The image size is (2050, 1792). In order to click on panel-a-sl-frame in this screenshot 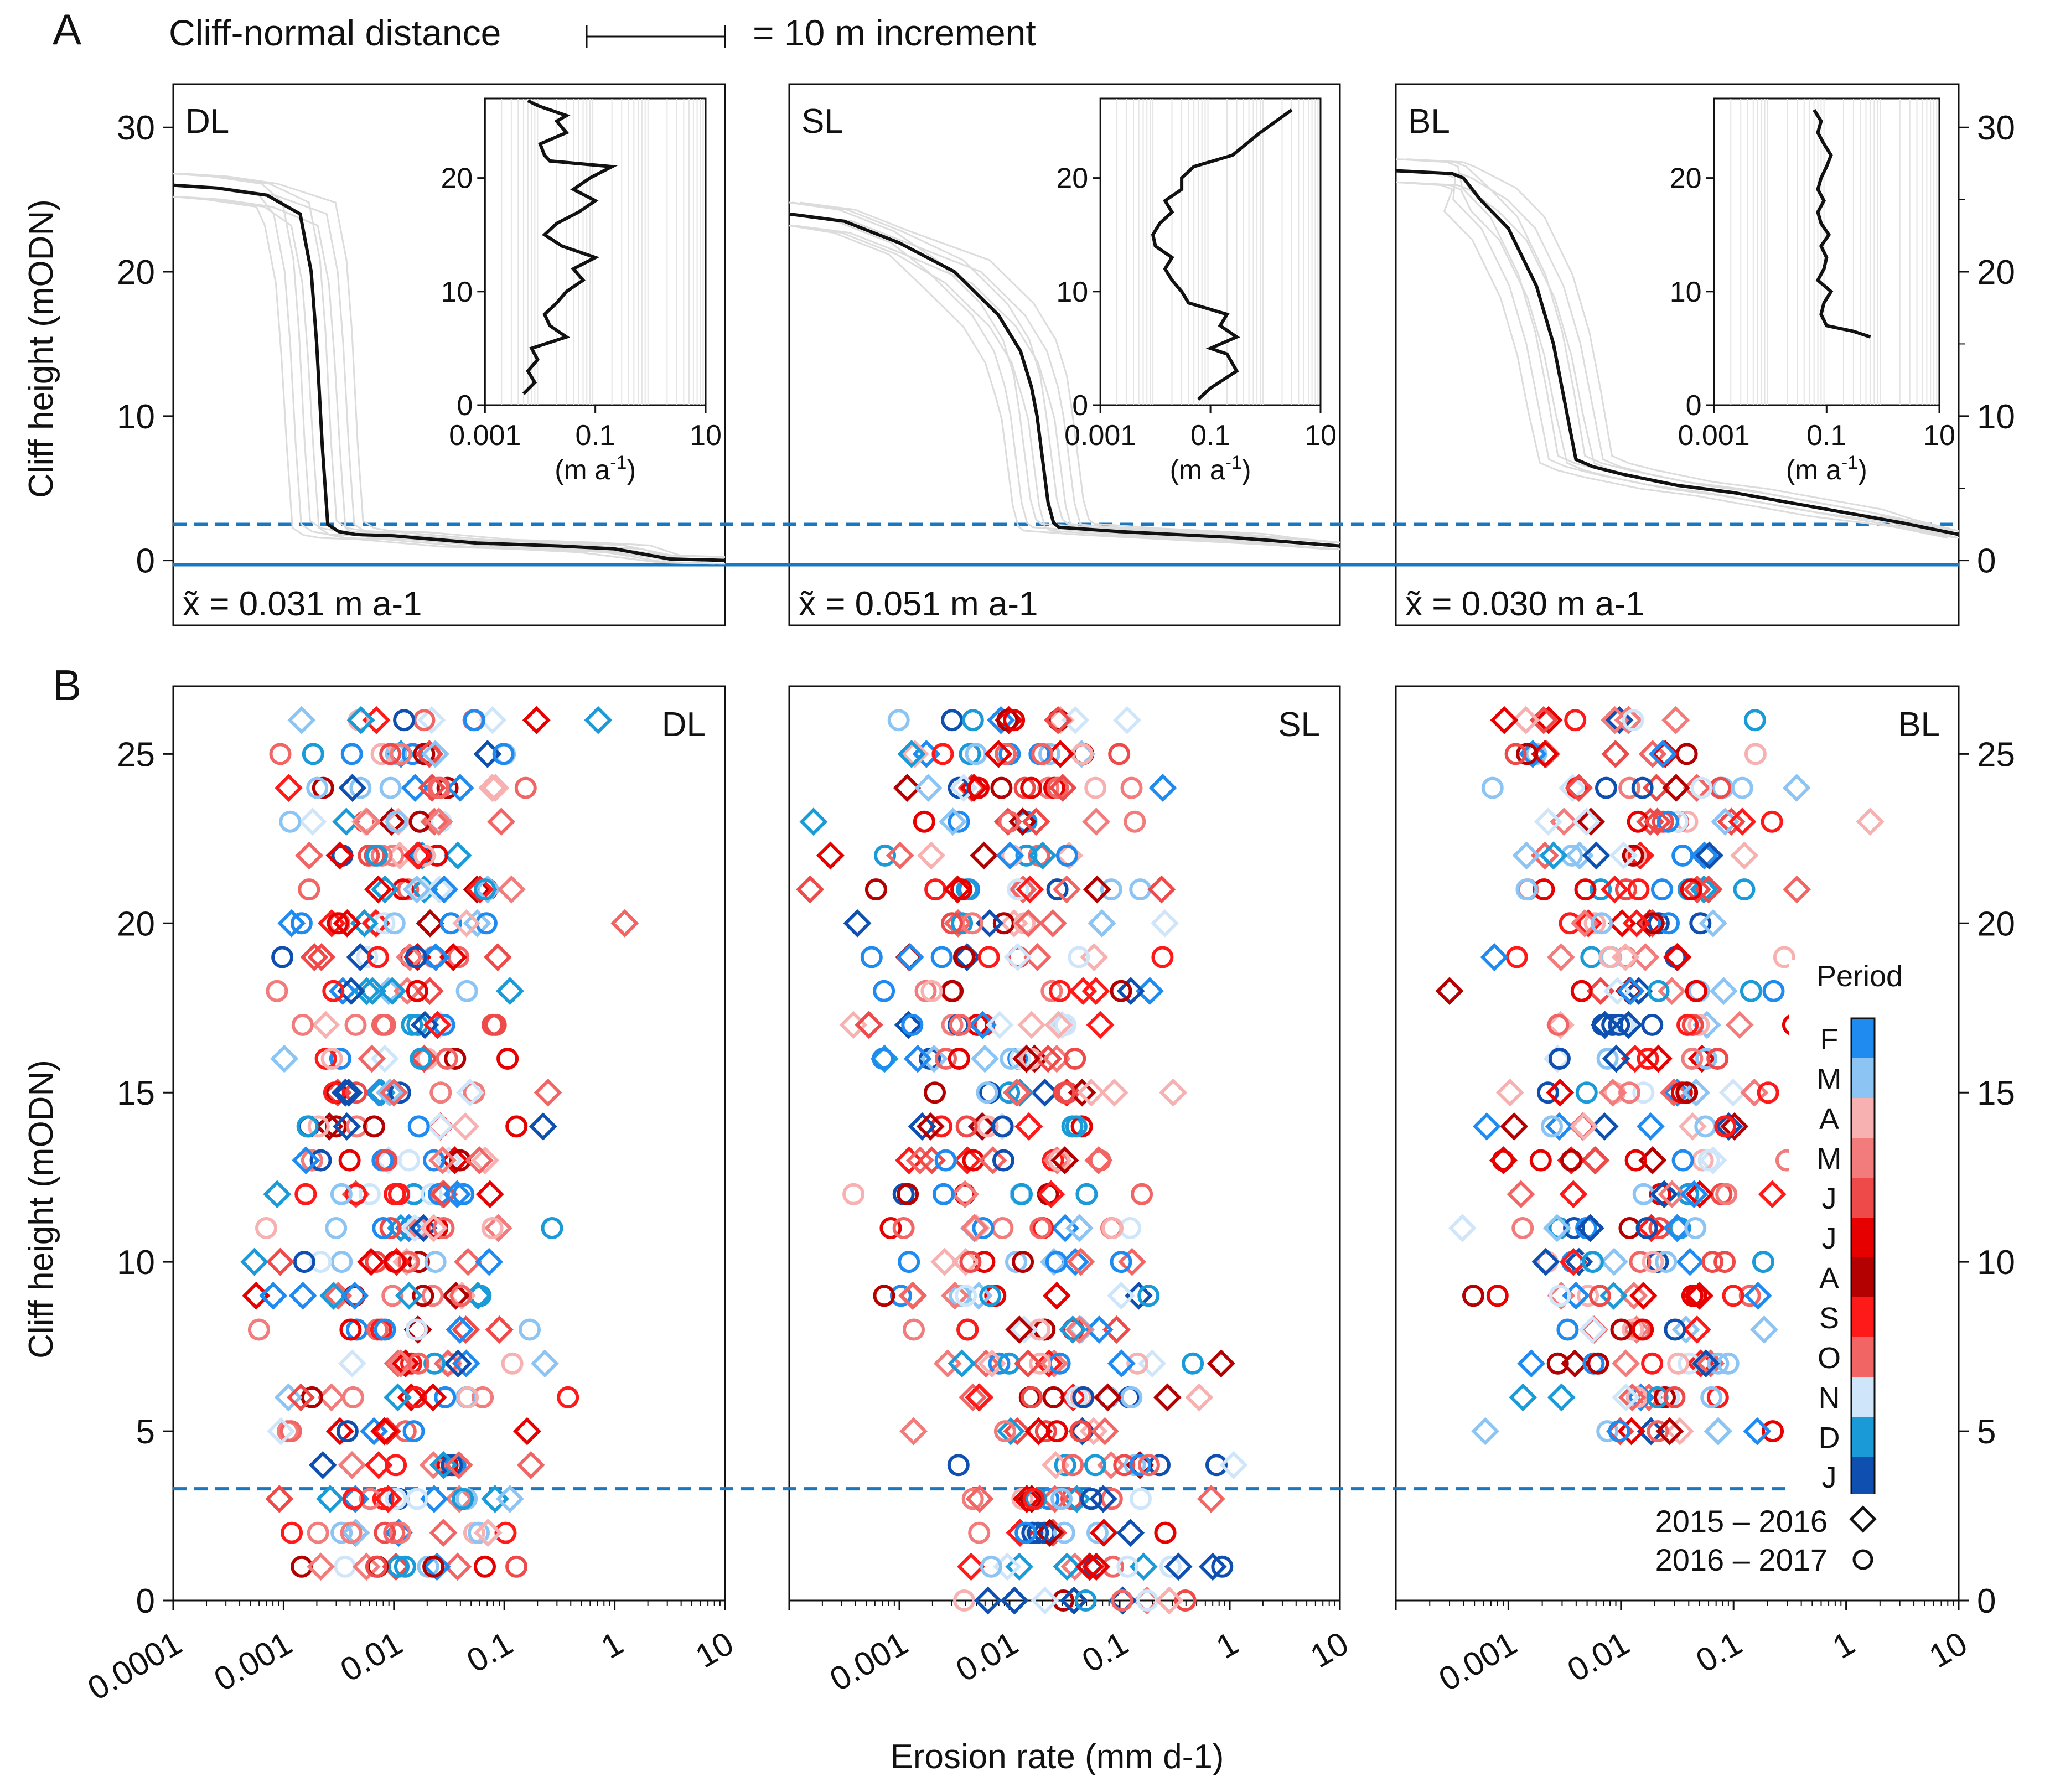, I will do `click(1064, 354)`.